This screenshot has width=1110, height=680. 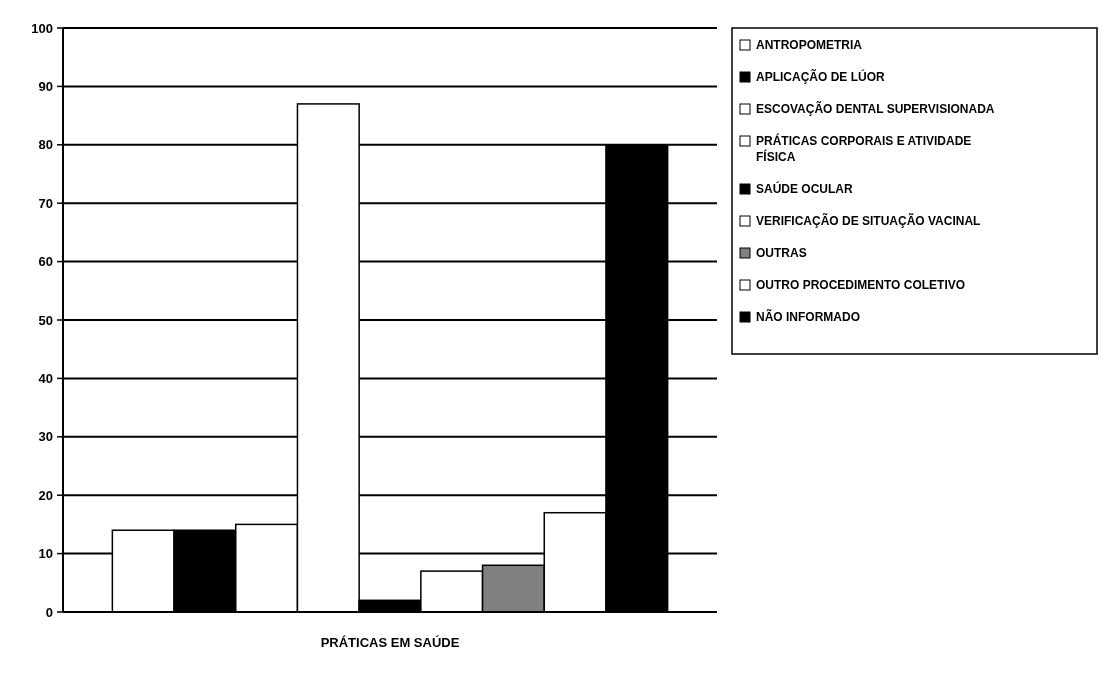 I want to click on y-tick-label: 30, so click(x=45, y=437).